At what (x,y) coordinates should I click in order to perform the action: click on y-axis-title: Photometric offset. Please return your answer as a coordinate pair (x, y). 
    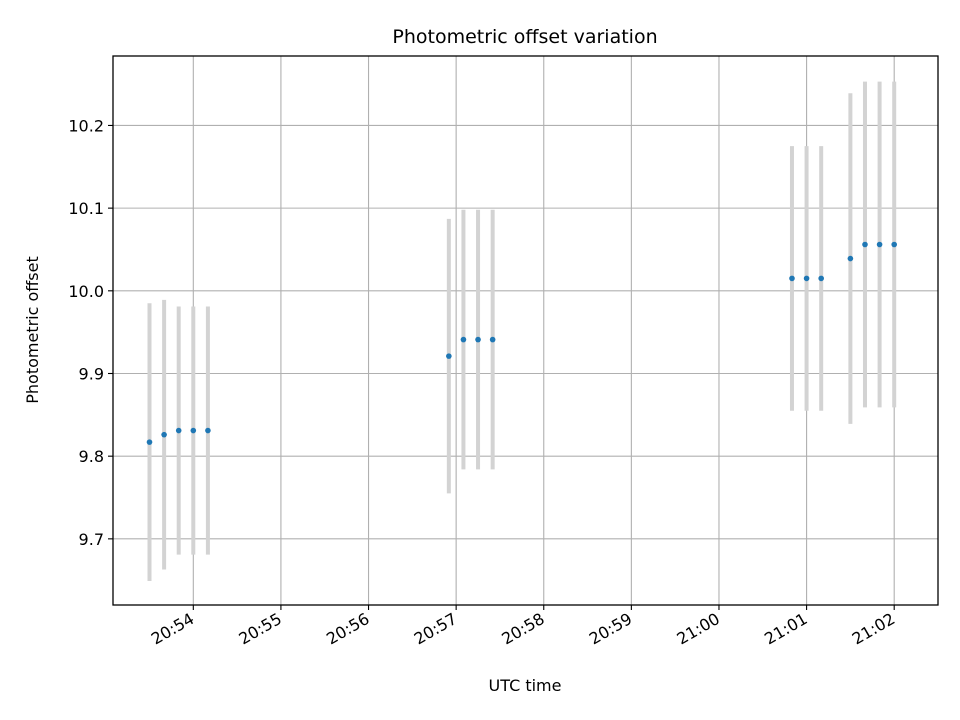
    Looking at the image, I should click on (32, 330).